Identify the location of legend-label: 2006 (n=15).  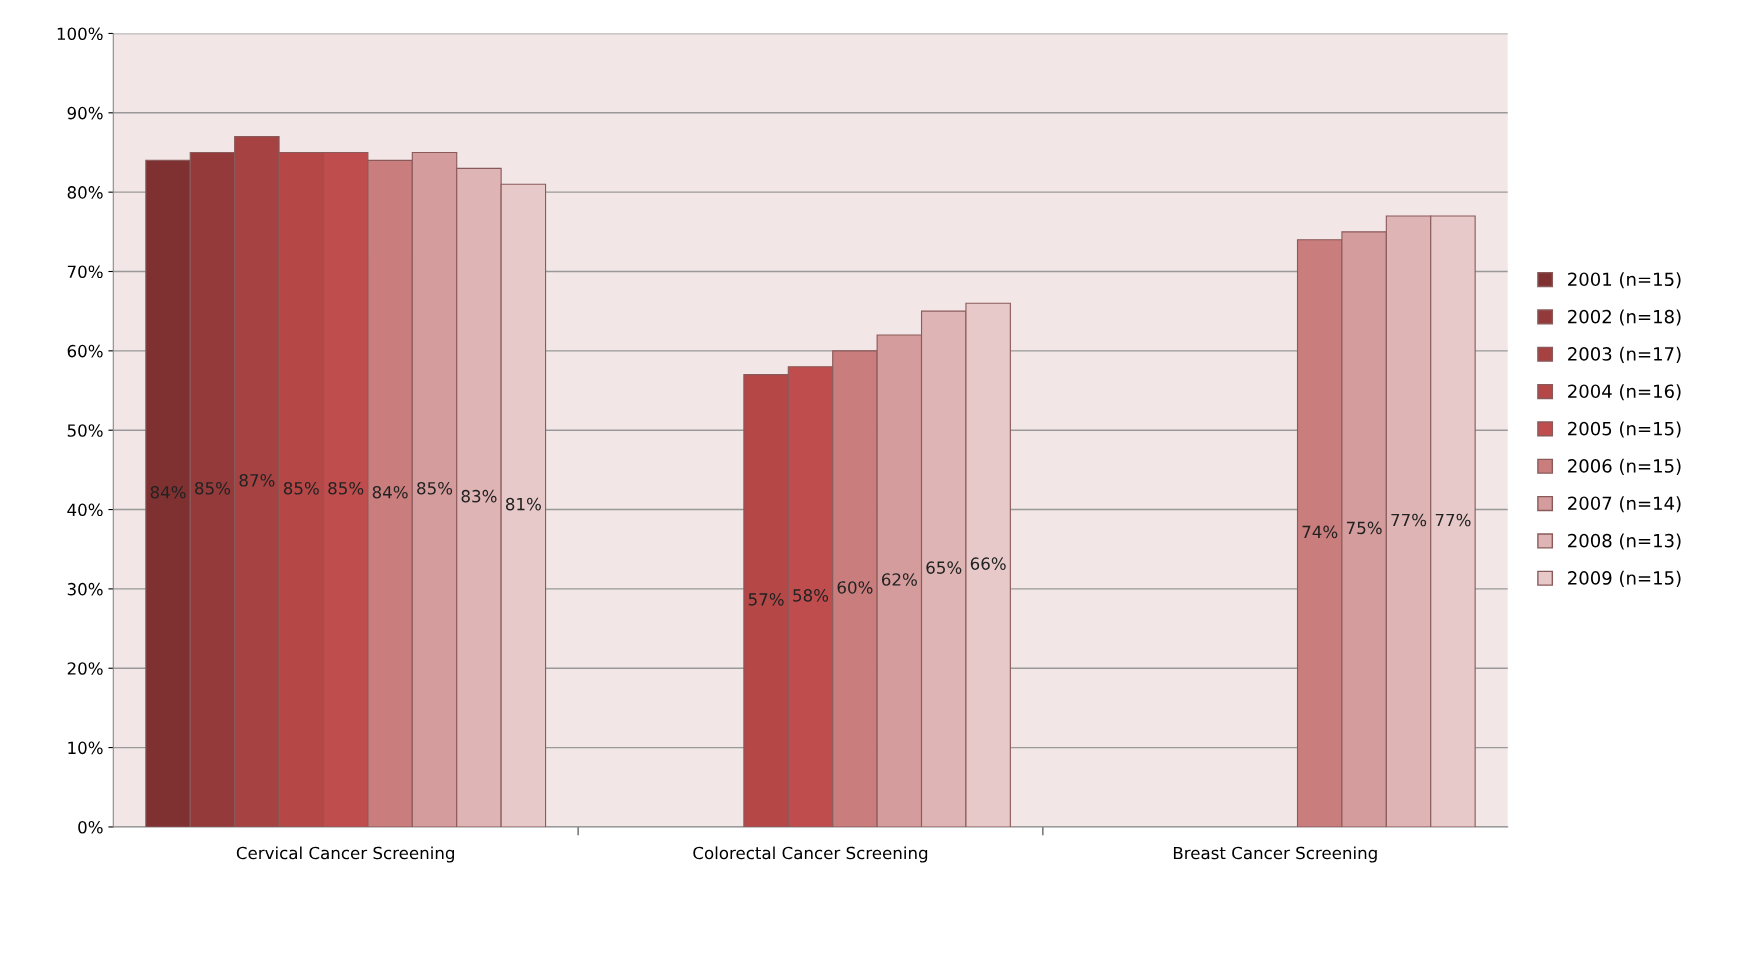
(1624, 466).